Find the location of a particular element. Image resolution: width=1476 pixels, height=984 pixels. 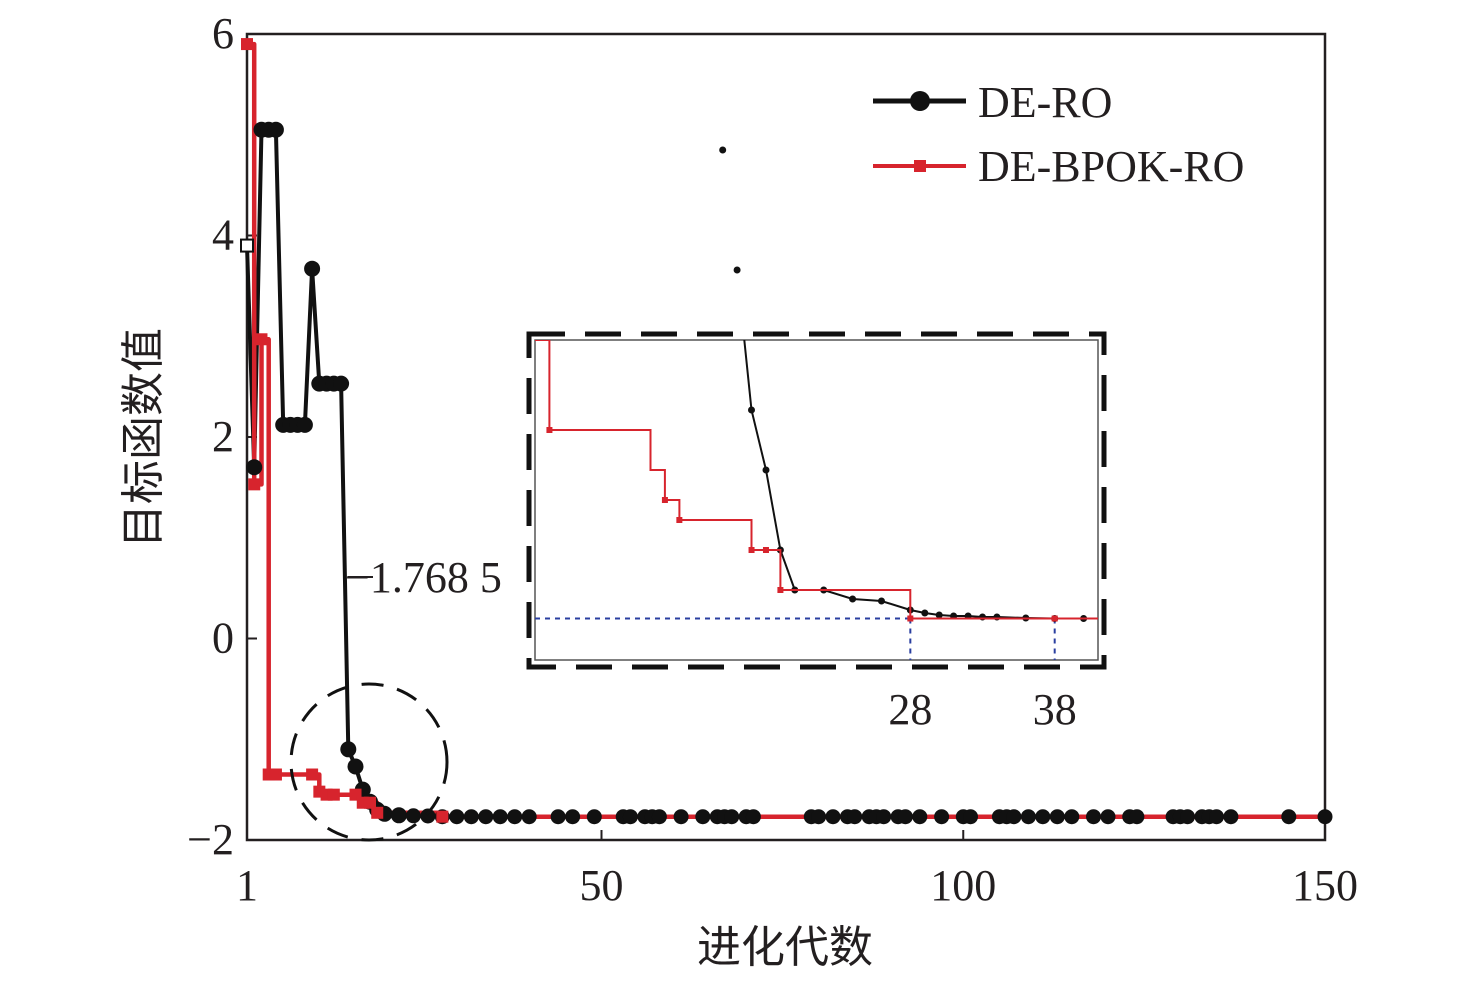

legend-de-bpok-ro-marker is located at coordinates (920, 166).